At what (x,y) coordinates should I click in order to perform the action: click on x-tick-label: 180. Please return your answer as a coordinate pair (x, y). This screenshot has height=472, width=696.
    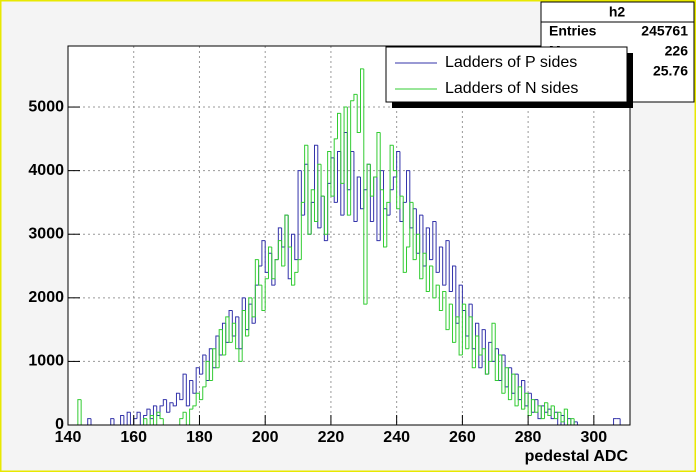
    Looking at the image, I should click on (199, 437).